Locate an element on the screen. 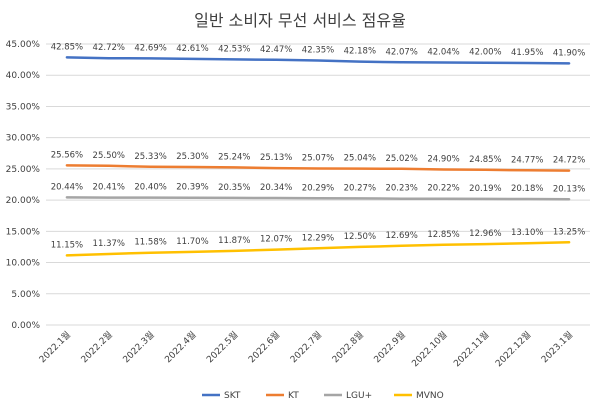 The image size is (600, 414). y-tick-label: 20.00% is located at coordinates (23, 201).